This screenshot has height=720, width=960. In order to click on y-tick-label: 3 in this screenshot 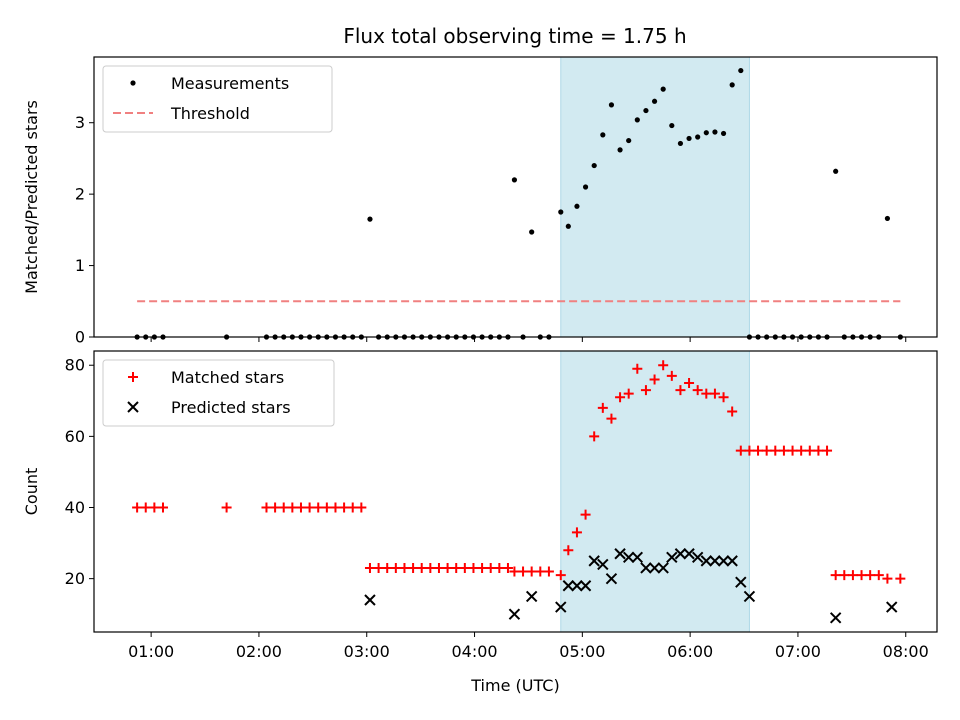, I will do `click(80, 122)`.